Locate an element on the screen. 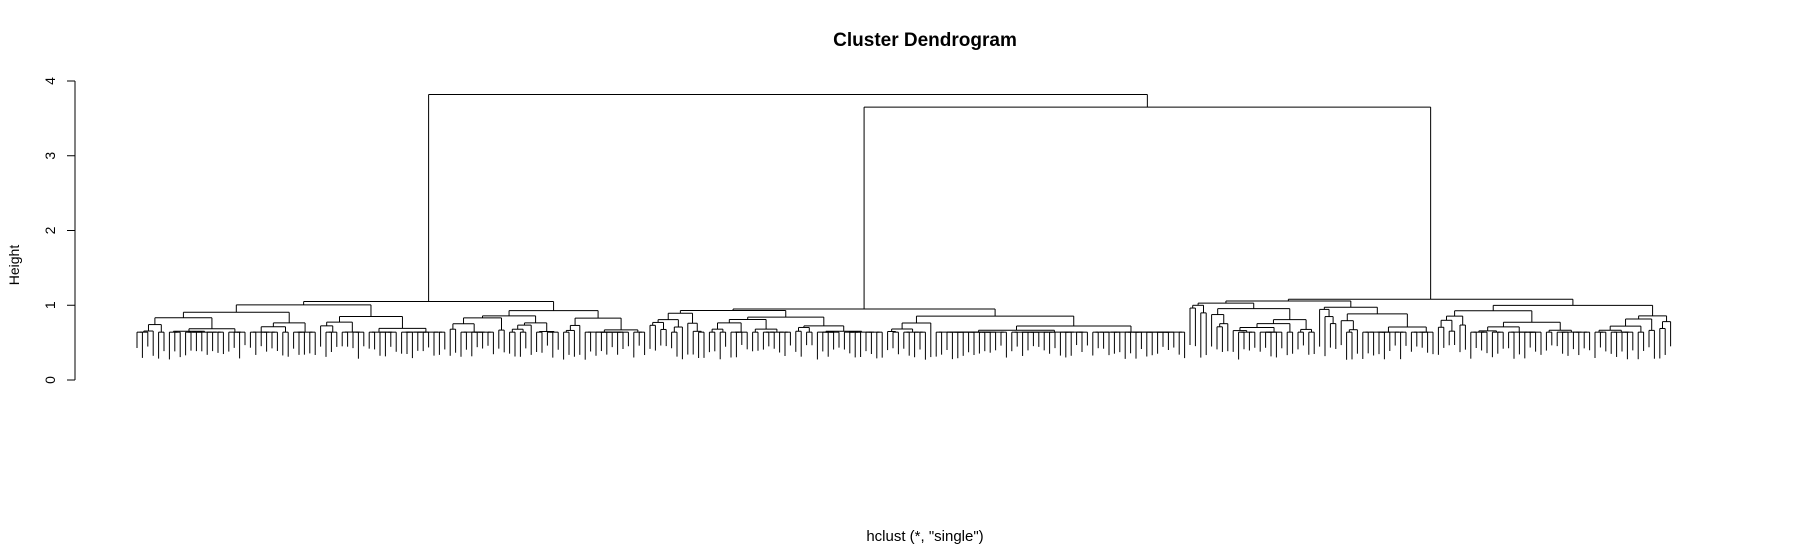 The height and width of the screenshot is (550, 1800). y-axis: 0 1 2 3 4 is located at coordinates (59, 230).